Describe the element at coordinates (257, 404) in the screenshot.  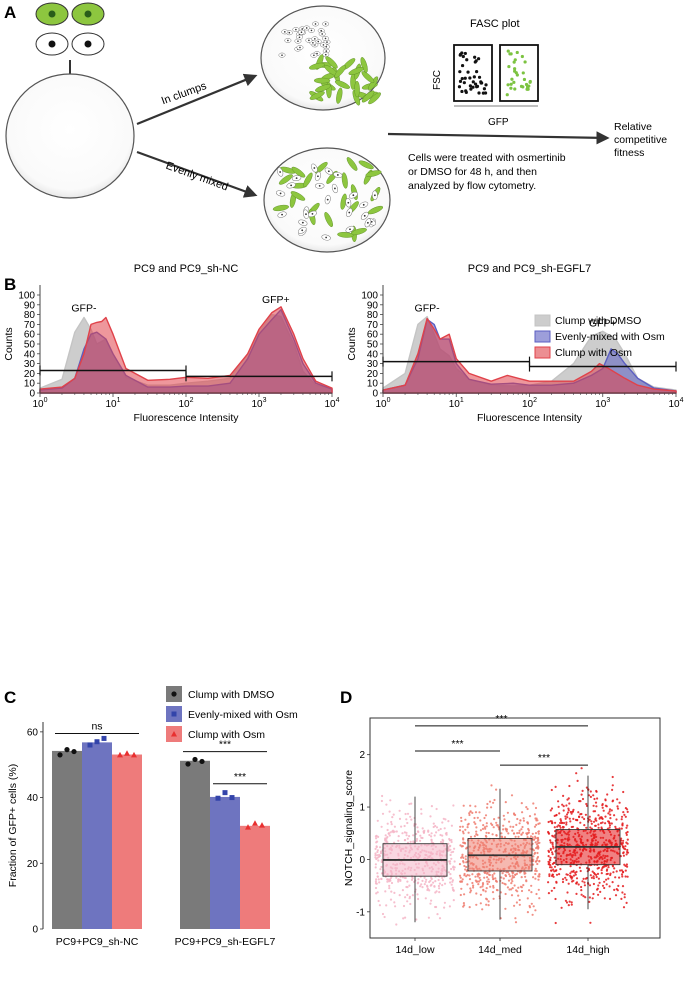
I see `x-tick-base: 10` at that location.